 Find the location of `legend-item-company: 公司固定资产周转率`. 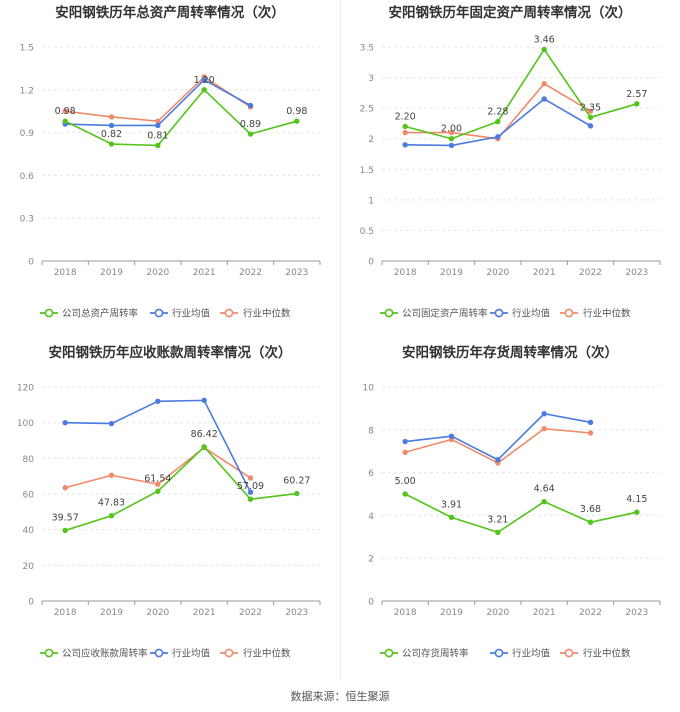

legend-item-company: 公司固定资产周转率 is located at coordinates (434, 314).